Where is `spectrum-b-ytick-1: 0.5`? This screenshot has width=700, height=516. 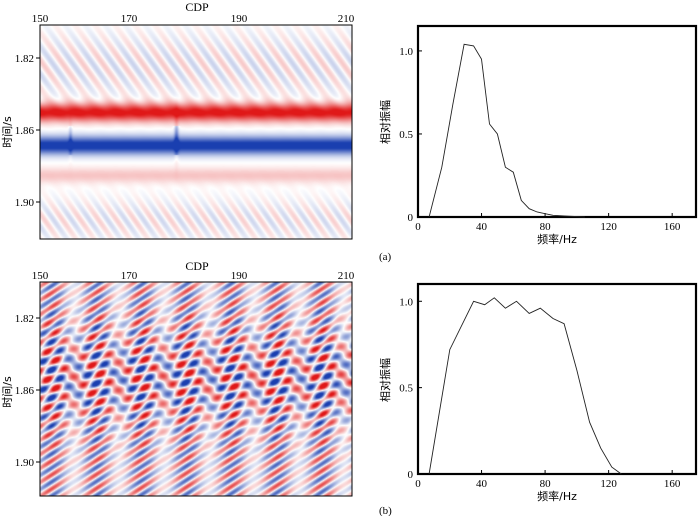
spectrum-b-ytick-1: 0.5 is located at coordinates (406, 389).